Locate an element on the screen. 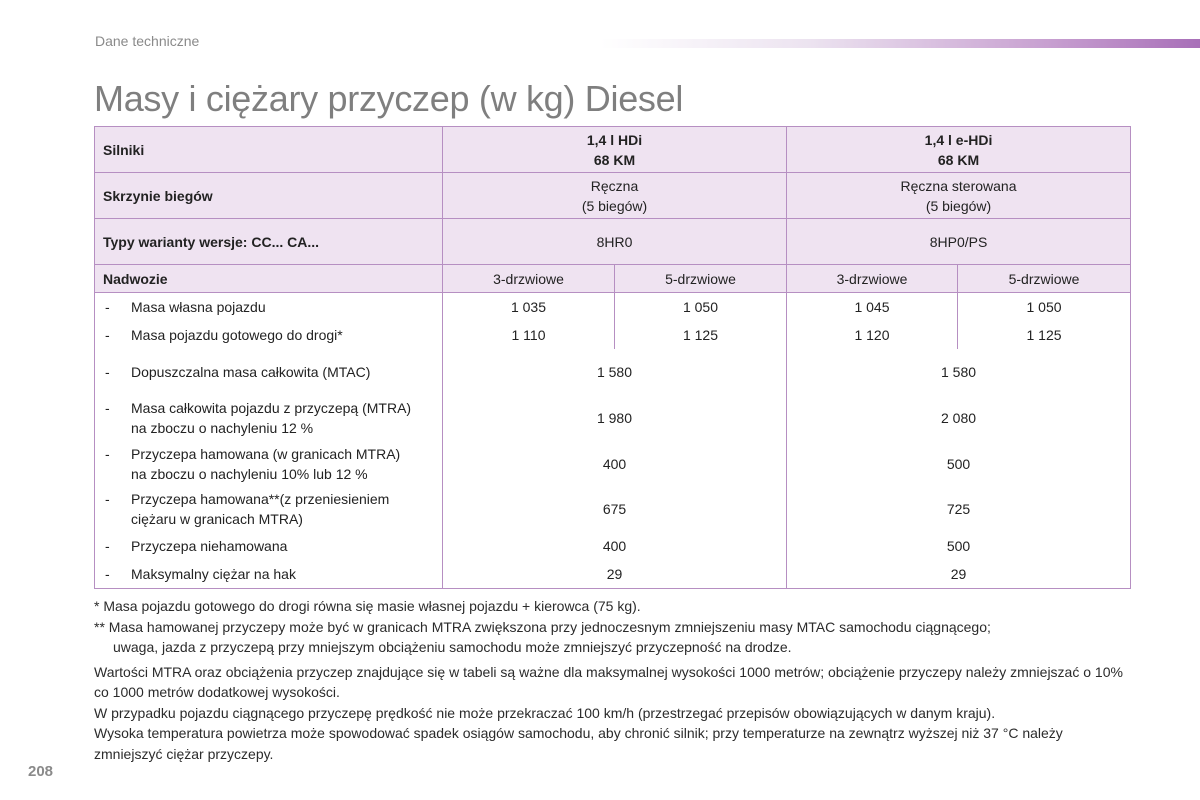 The image size is (1200, 800). row-text: Przyczepa niehamowana is located at coordinates (209, 545).